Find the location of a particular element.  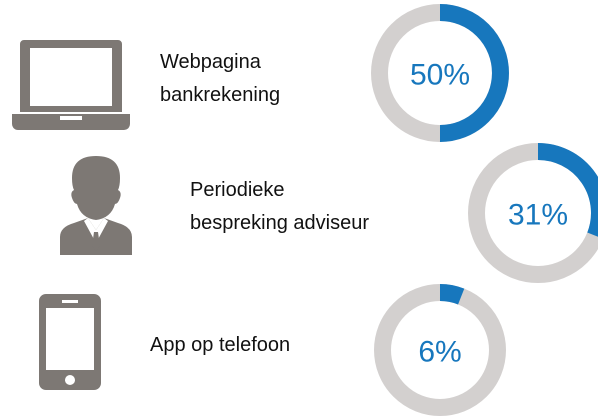

category-label: App op telefoon is located at coordinates (220, 345).